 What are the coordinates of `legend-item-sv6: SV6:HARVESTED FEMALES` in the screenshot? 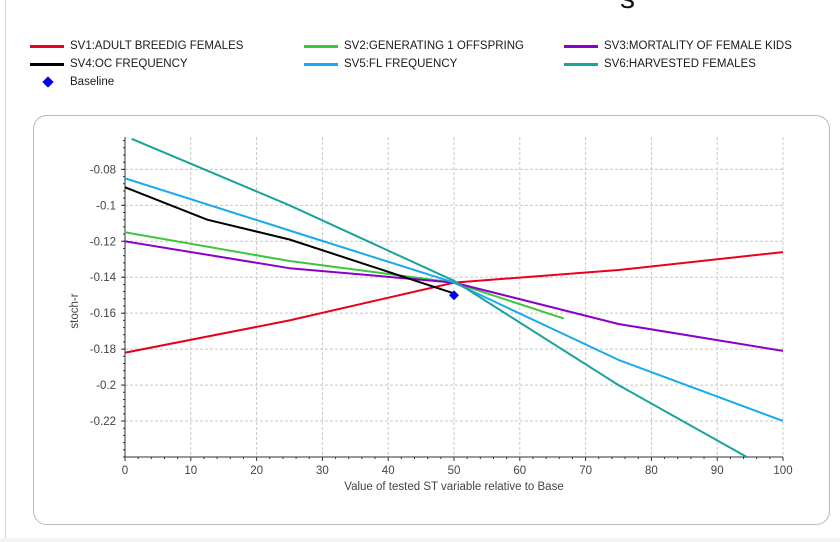 It's located at (660, 64).